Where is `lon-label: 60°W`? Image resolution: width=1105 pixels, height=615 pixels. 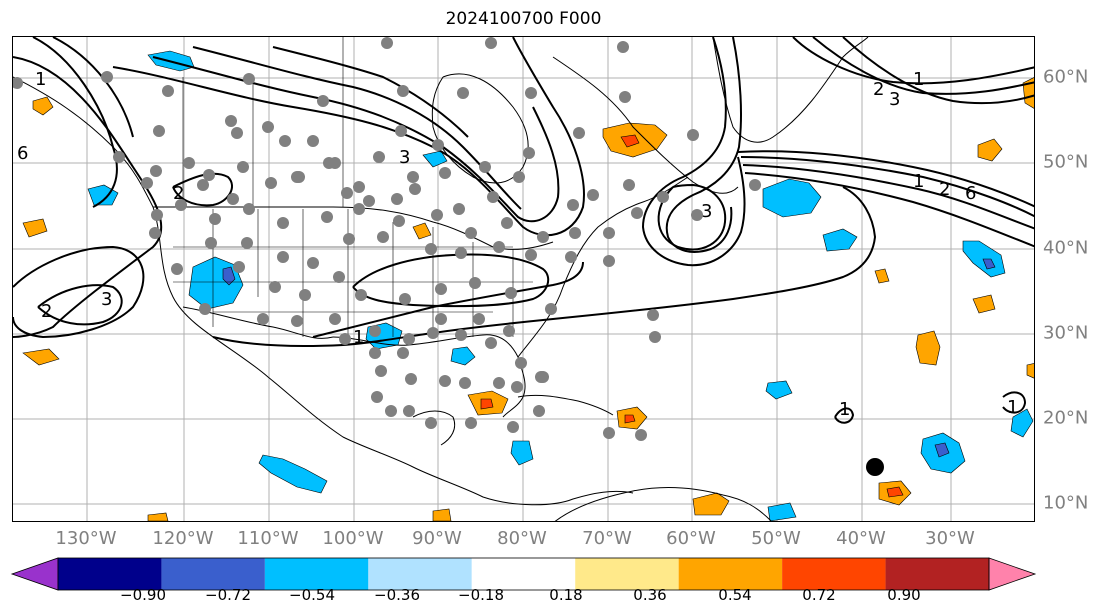 lon-label: 60°W is located at coordinates (691, 538).